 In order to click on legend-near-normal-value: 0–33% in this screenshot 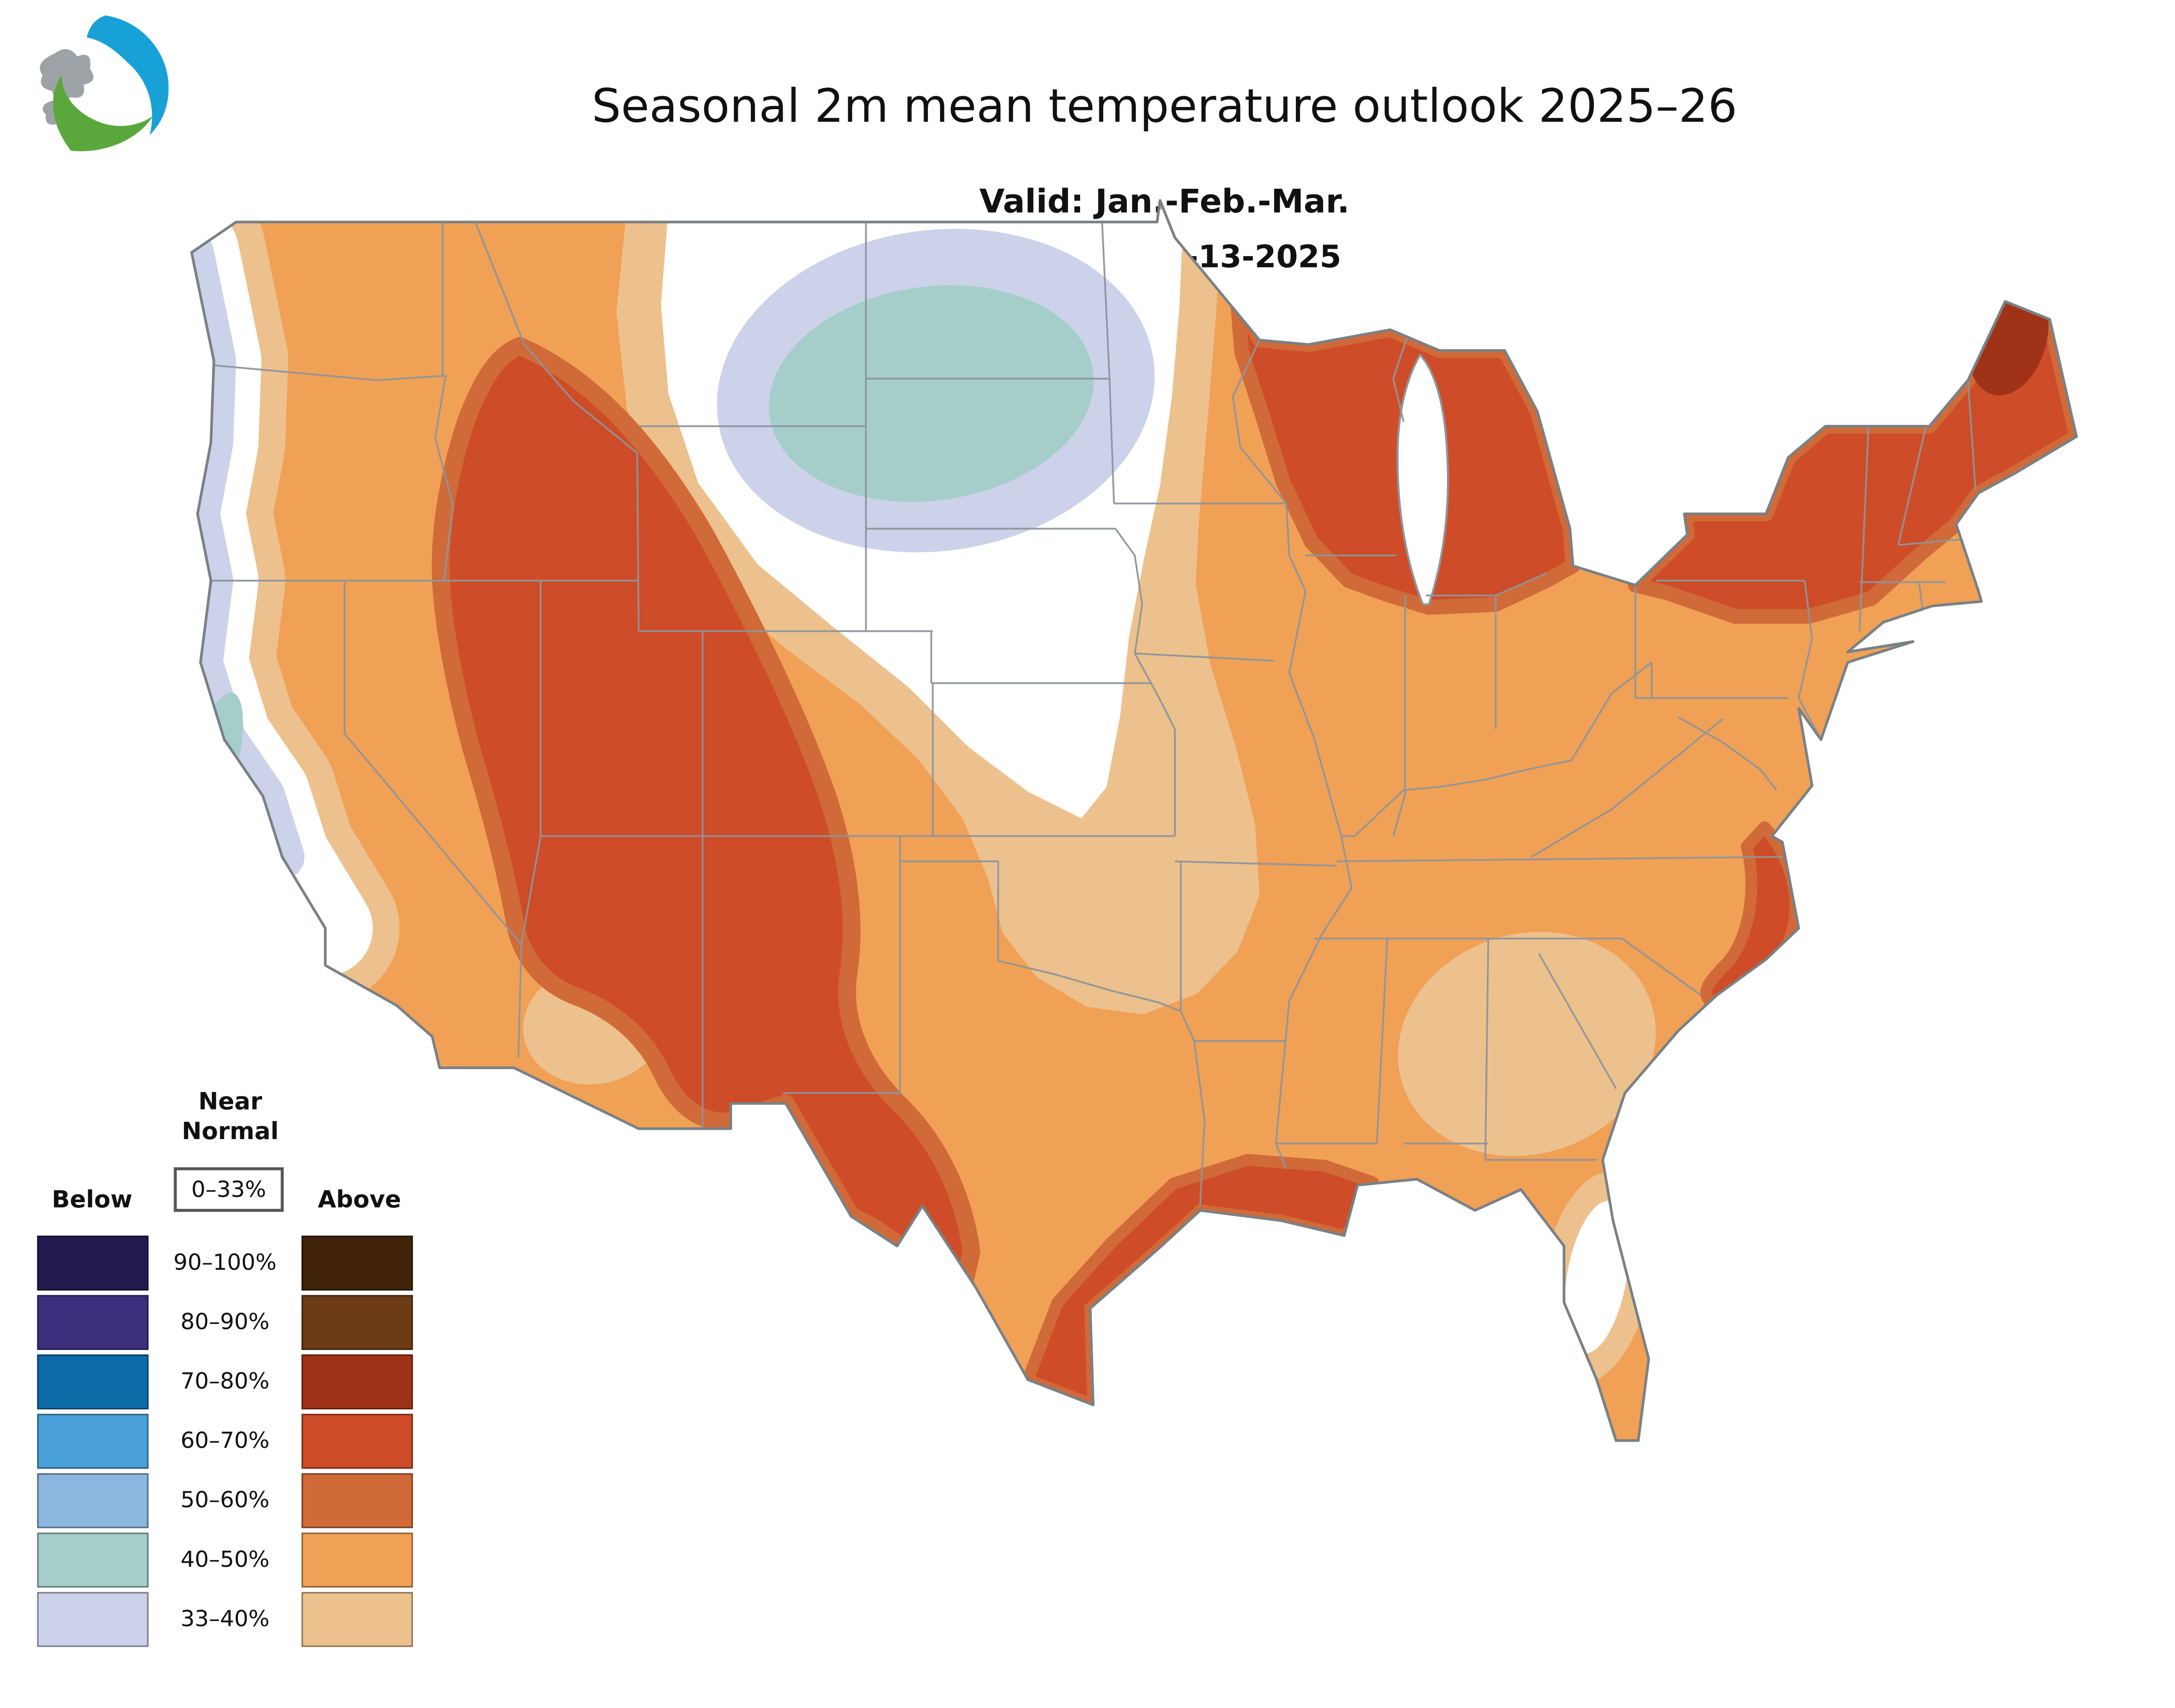, I will do `click(228, 1189)`.